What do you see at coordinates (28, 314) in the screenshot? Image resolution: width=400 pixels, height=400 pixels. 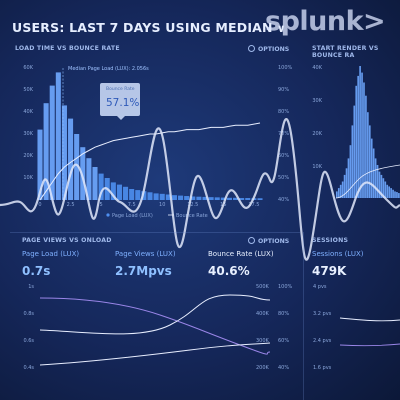 I see `pv-y-tick: 0.8s` at bounding box center [28, 314].